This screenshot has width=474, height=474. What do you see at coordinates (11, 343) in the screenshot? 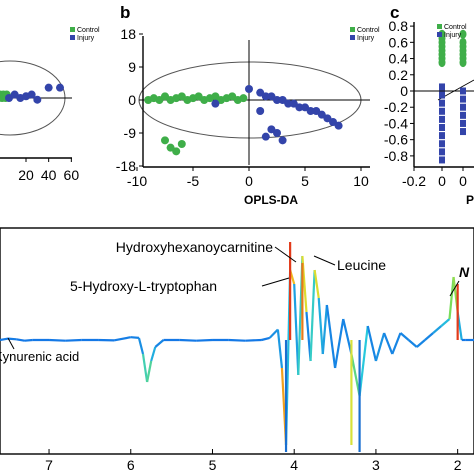
I see `annotation-arrow-kynurenic-acid` at bounding box center [11, 343].